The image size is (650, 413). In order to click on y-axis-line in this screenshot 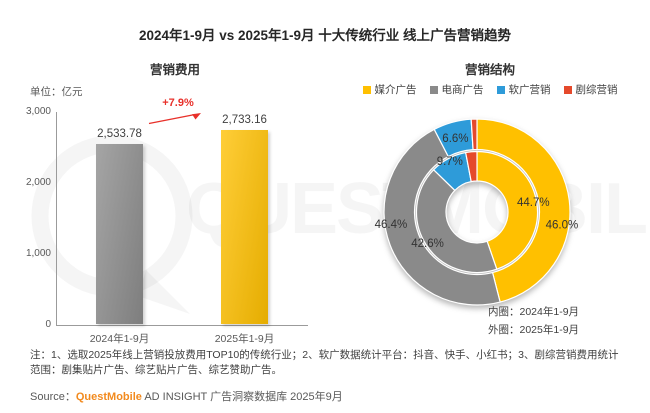, I will do `click(56, 219)`.